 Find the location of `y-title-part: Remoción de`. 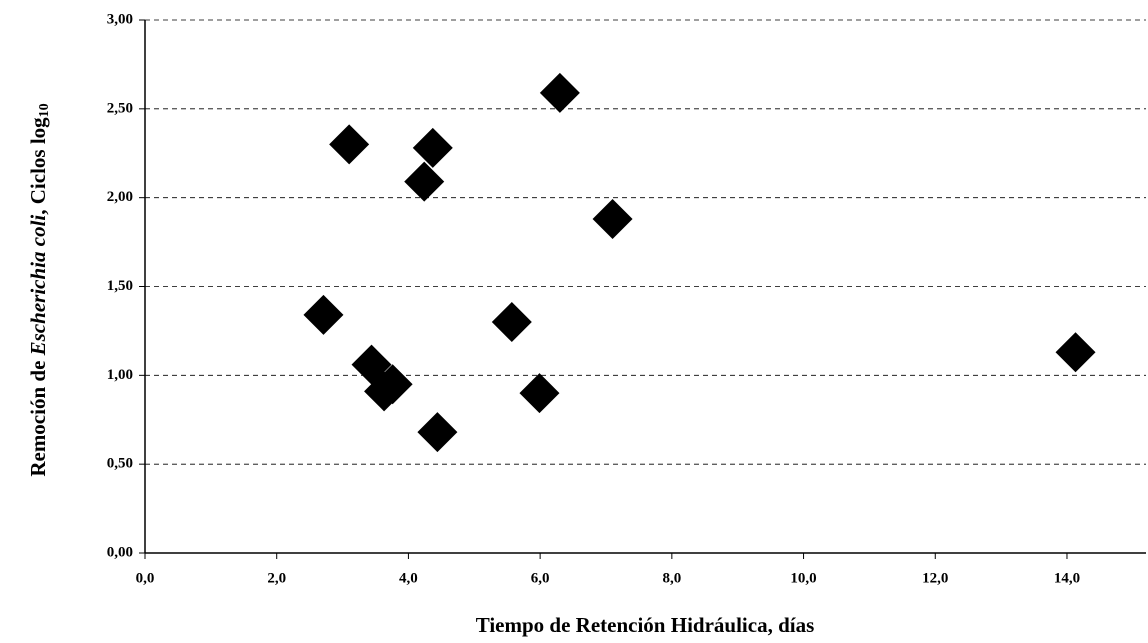

y-title-part: Remoción de is located at coordinates (38, 415).